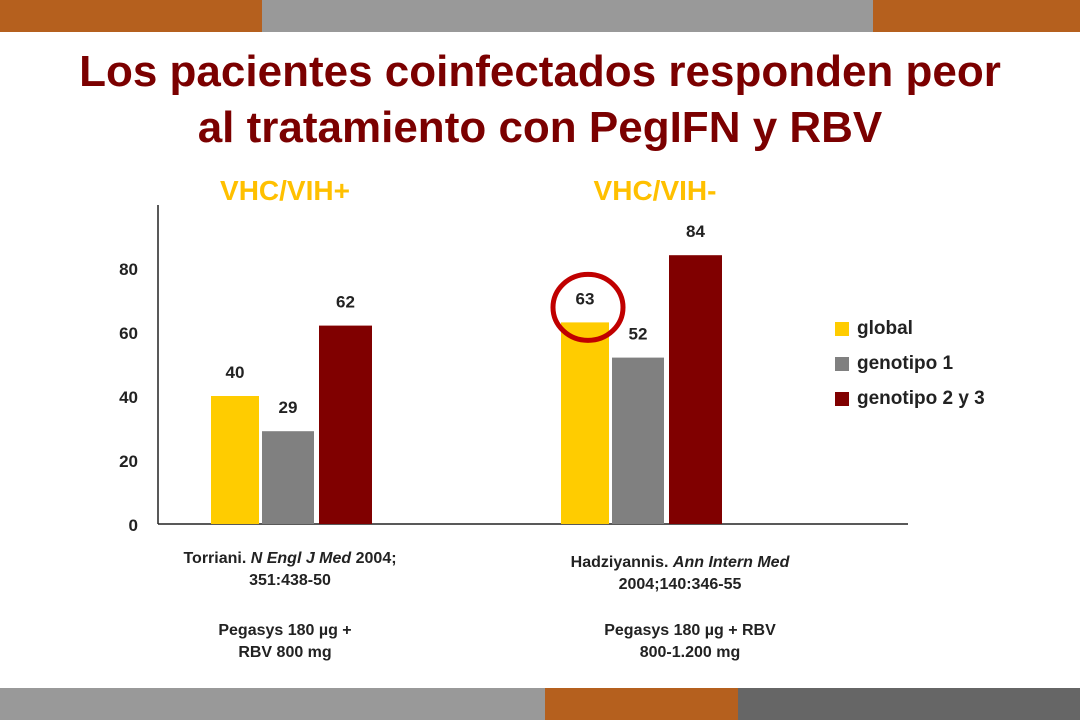 This screenshot has width=1080, height=720. What do you see at coordinates (128, 269) in the screenshot?
I see `y-tick-label-80: 80` at bounding box center [128, 269].